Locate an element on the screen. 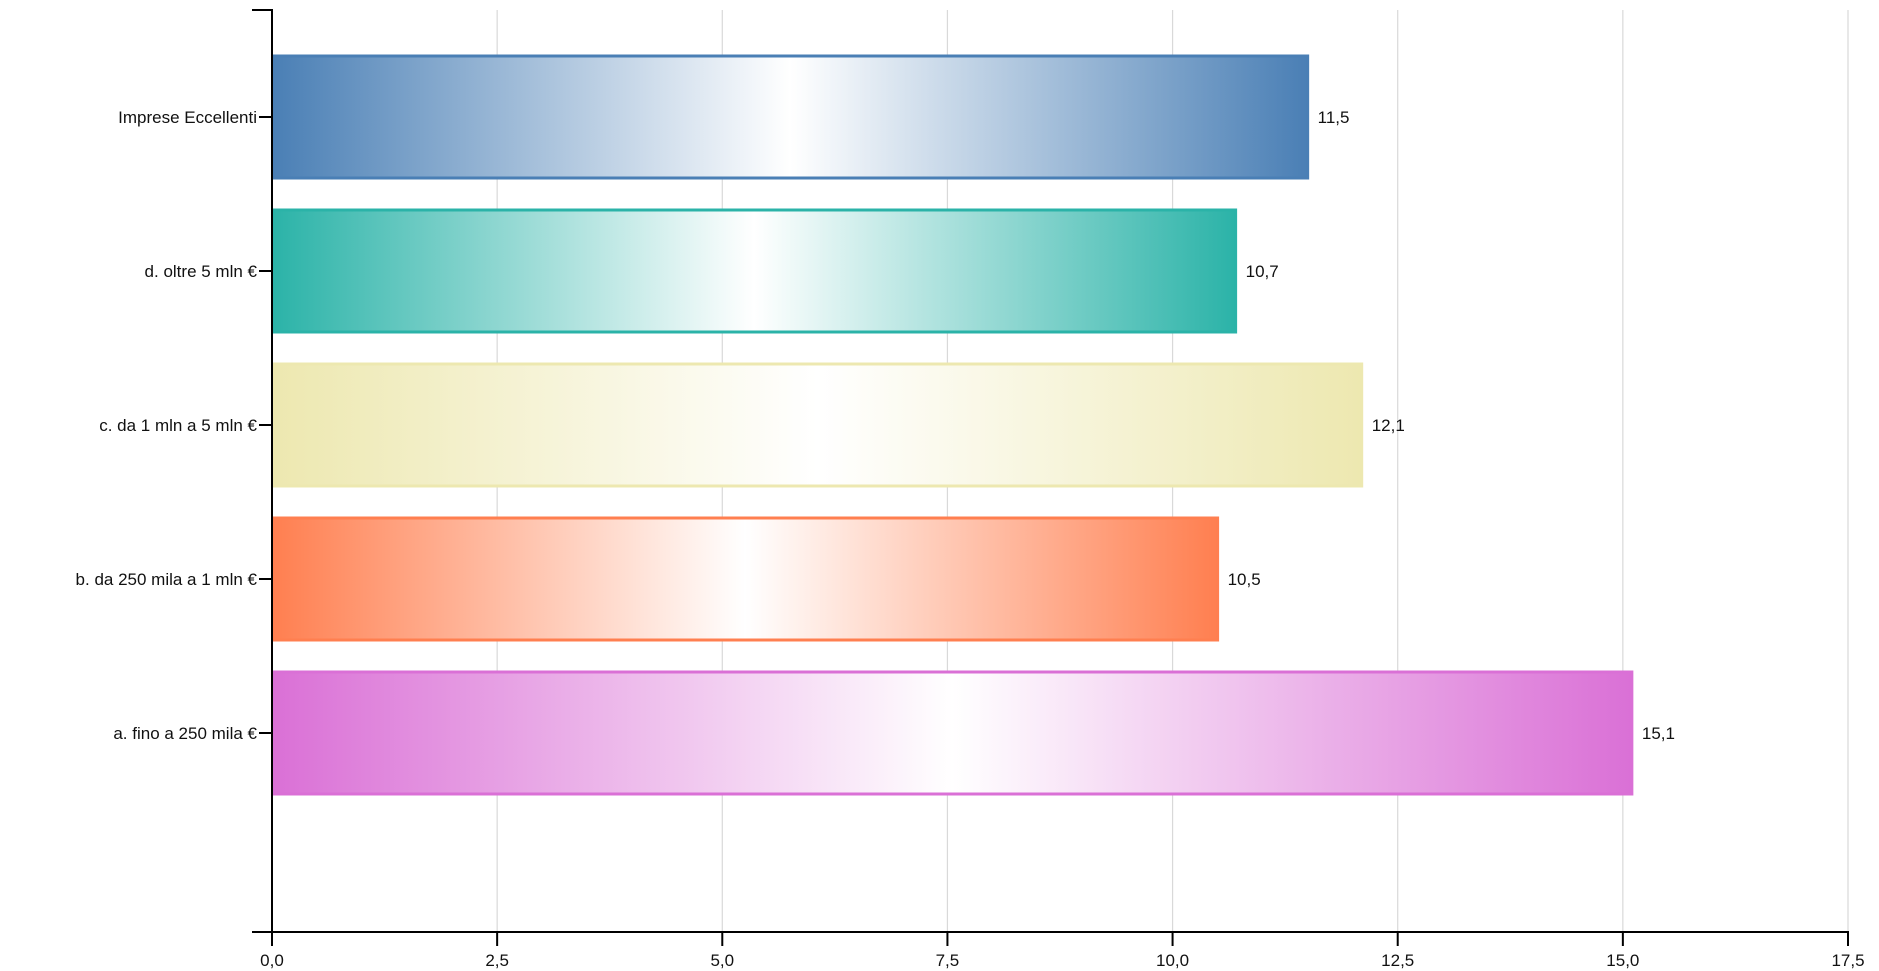 The image size is (1879, 971). value-label: 11,5 is located at coordinates (1334, 117).